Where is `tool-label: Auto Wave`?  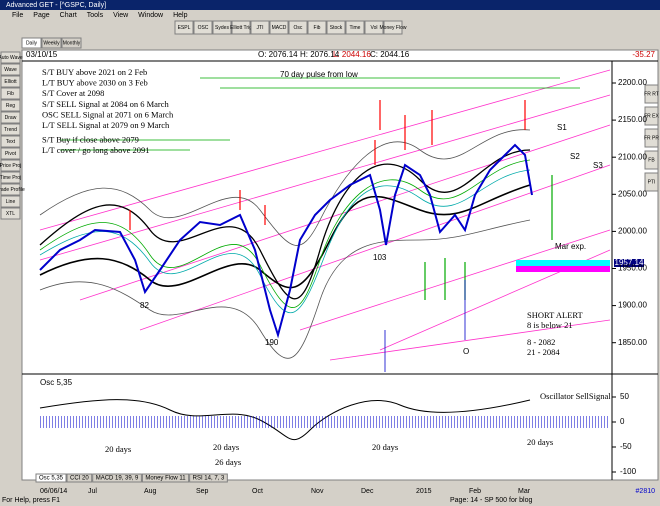 tool-label: Auto Wave is located at coordinates (11, 58).